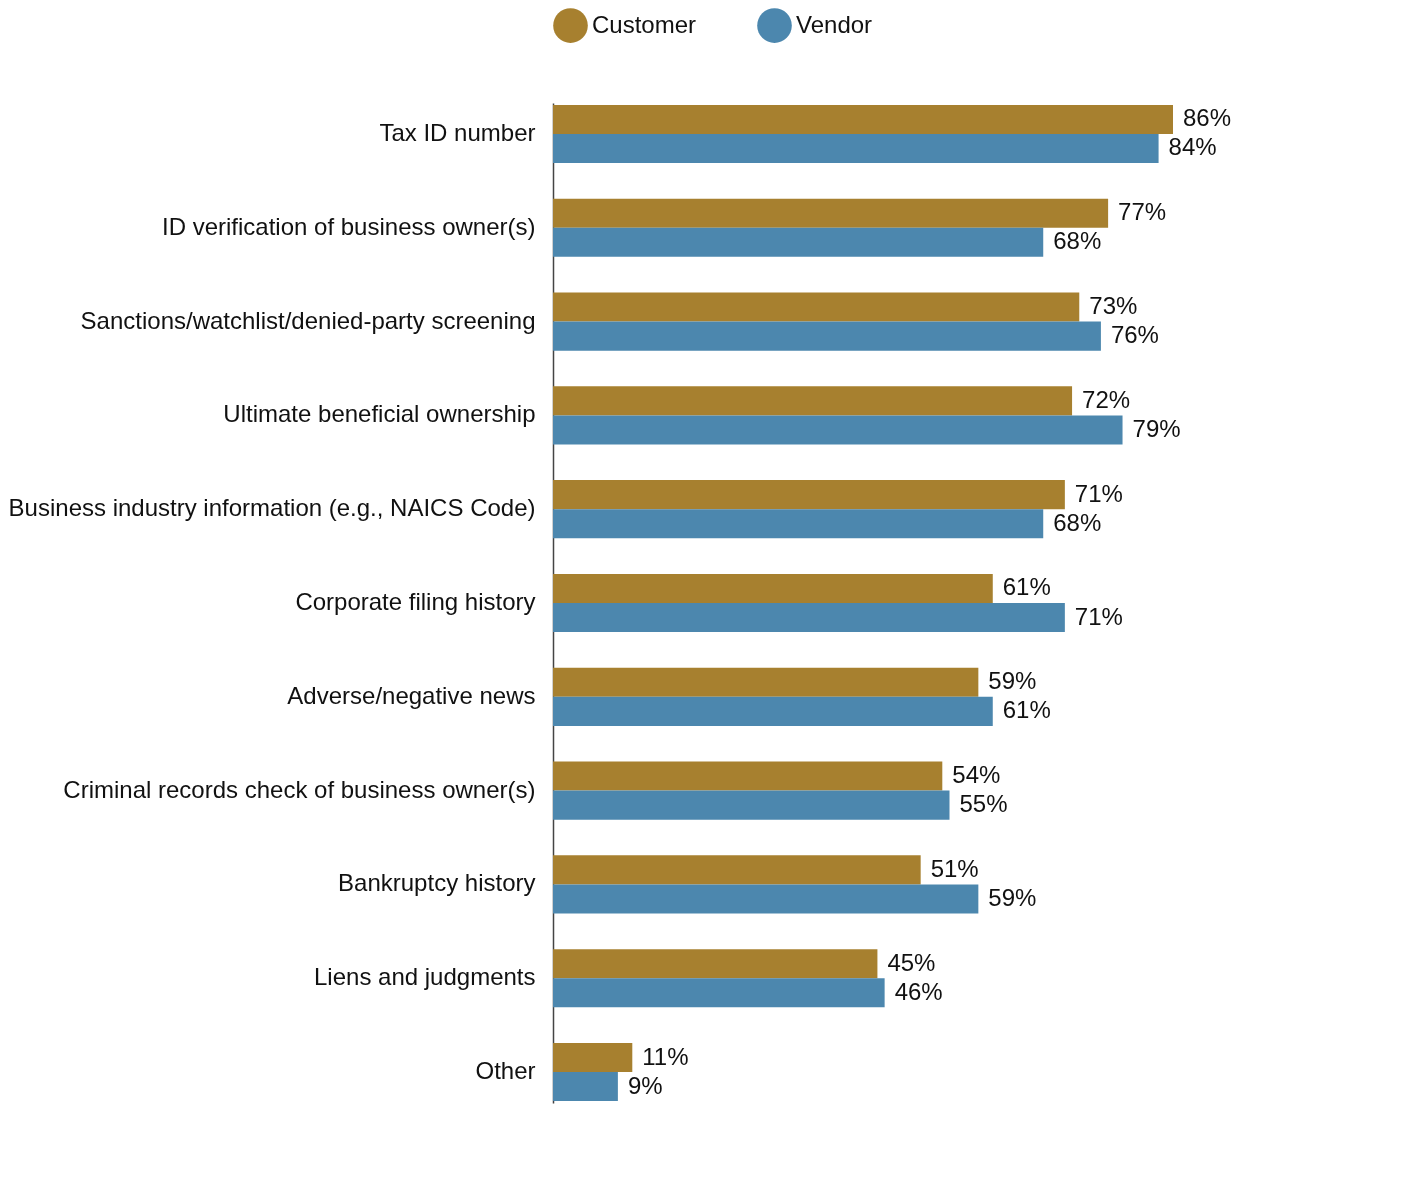 Image resolution: width=1415 pixels, height=1178 pixels. I want to click on data-label: 45%, so click(911, 962).